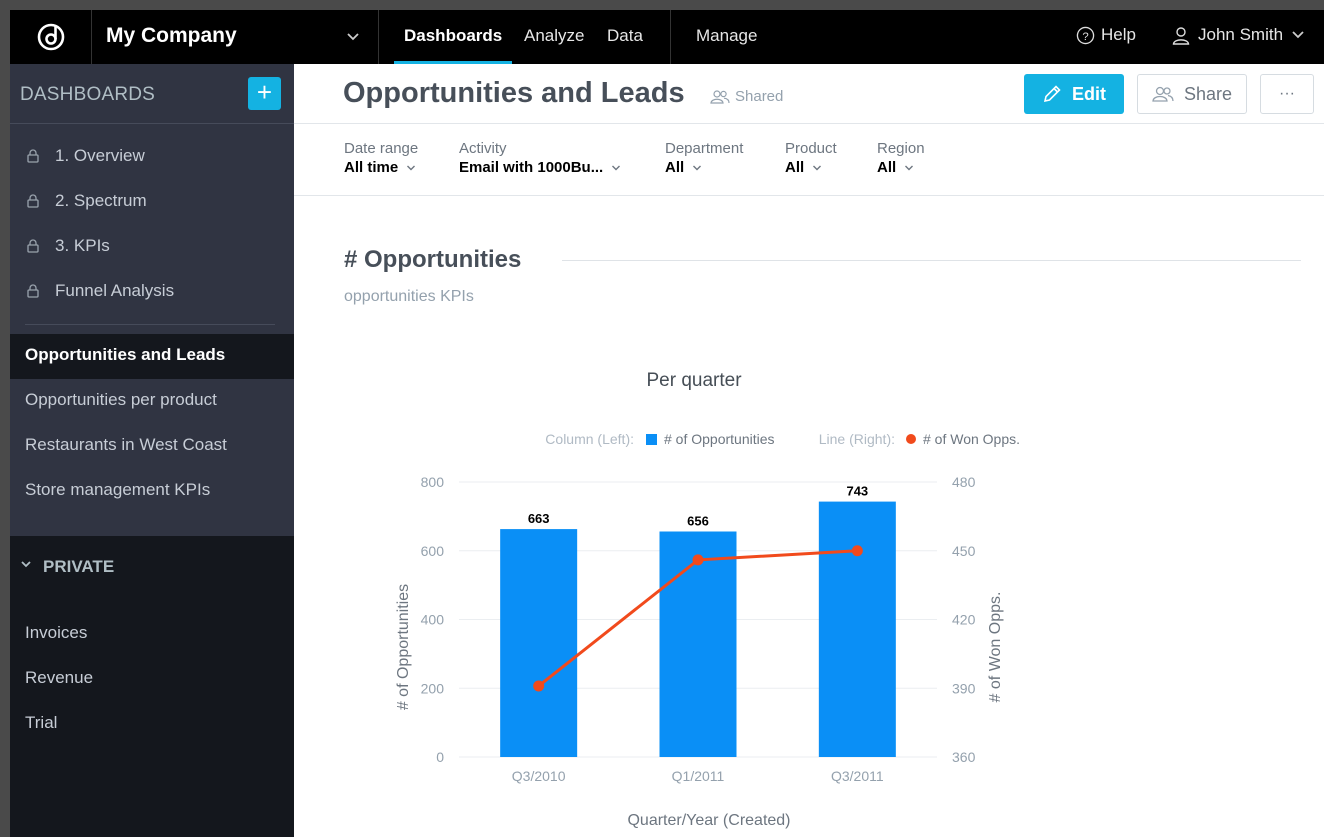 The width and height of the screenshot is (1324, 837). I want to click on share-label: Share, so click(1208, 93).